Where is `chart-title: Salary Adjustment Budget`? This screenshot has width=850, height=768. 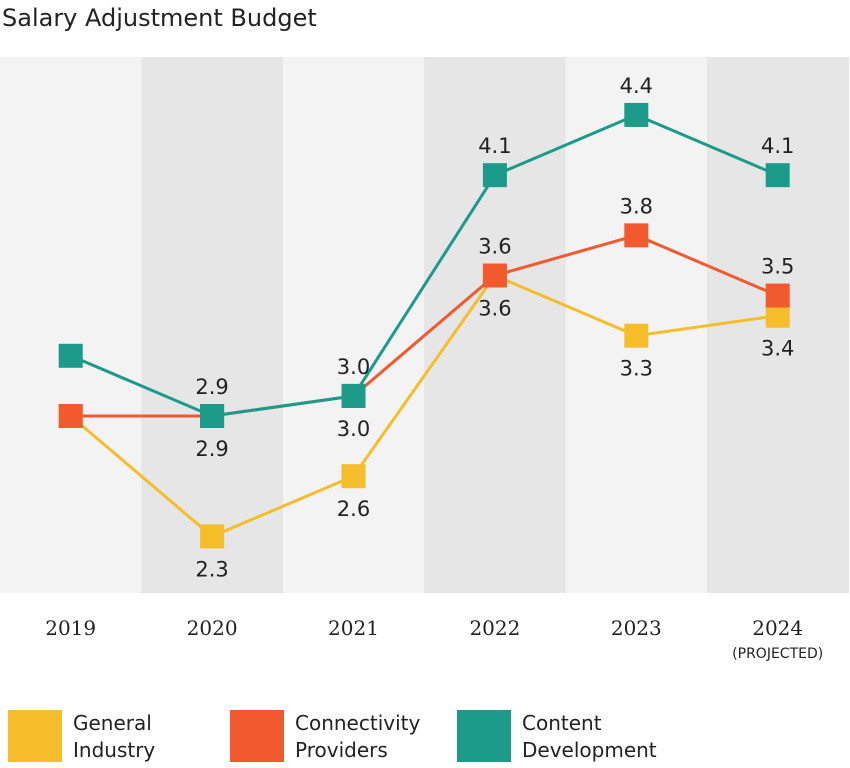
chart-title: Salary Adjustment Budget is located at coordinates (159, 18).